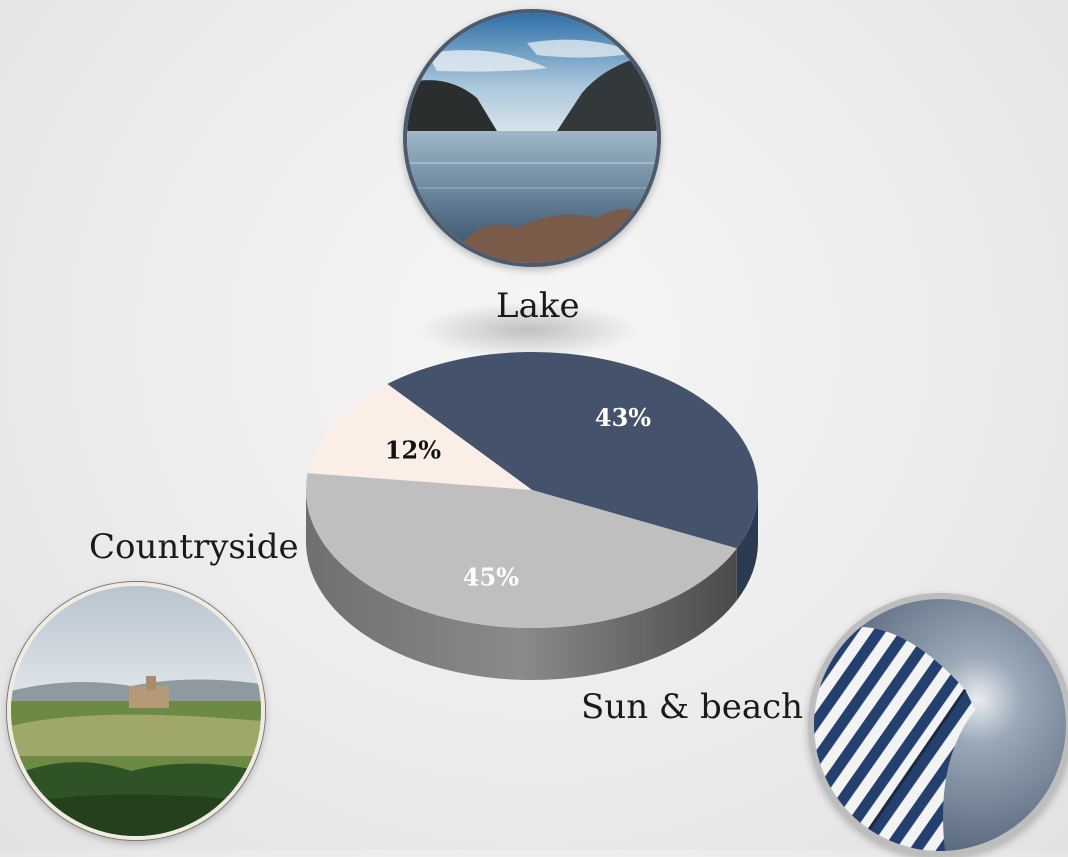 The height and width of the screenshot is (857, 1068). Describe the element at coordinates (938, 725) in the screenshot. I see `beach-umbrella-photo` at that location.